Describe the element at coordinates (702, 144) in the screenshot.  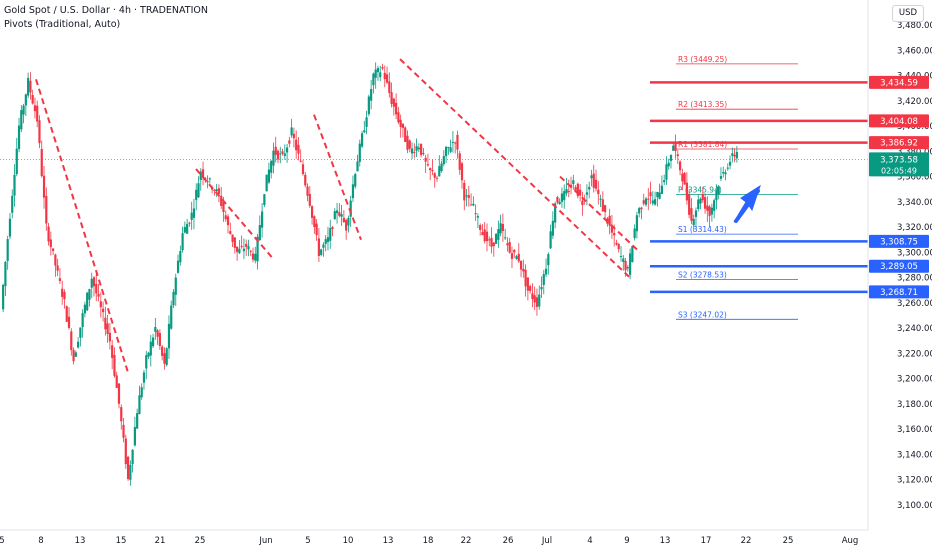
I see `pivot-label: R1 (3381.84)` at that location.